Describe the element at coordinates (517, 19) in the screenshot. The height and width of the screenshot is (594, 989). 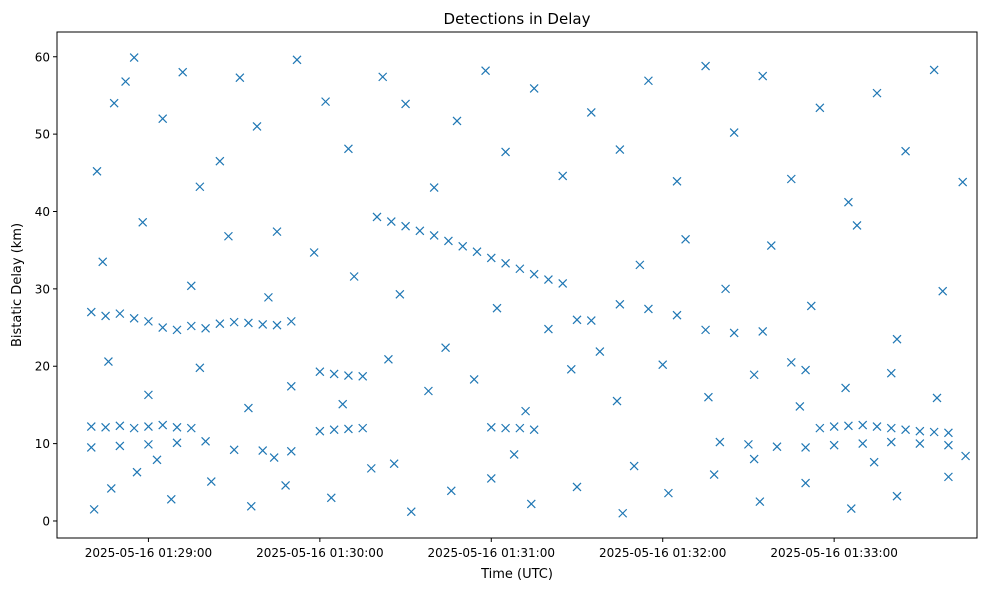
I see `chart-title: Detections in Delay` at that location.